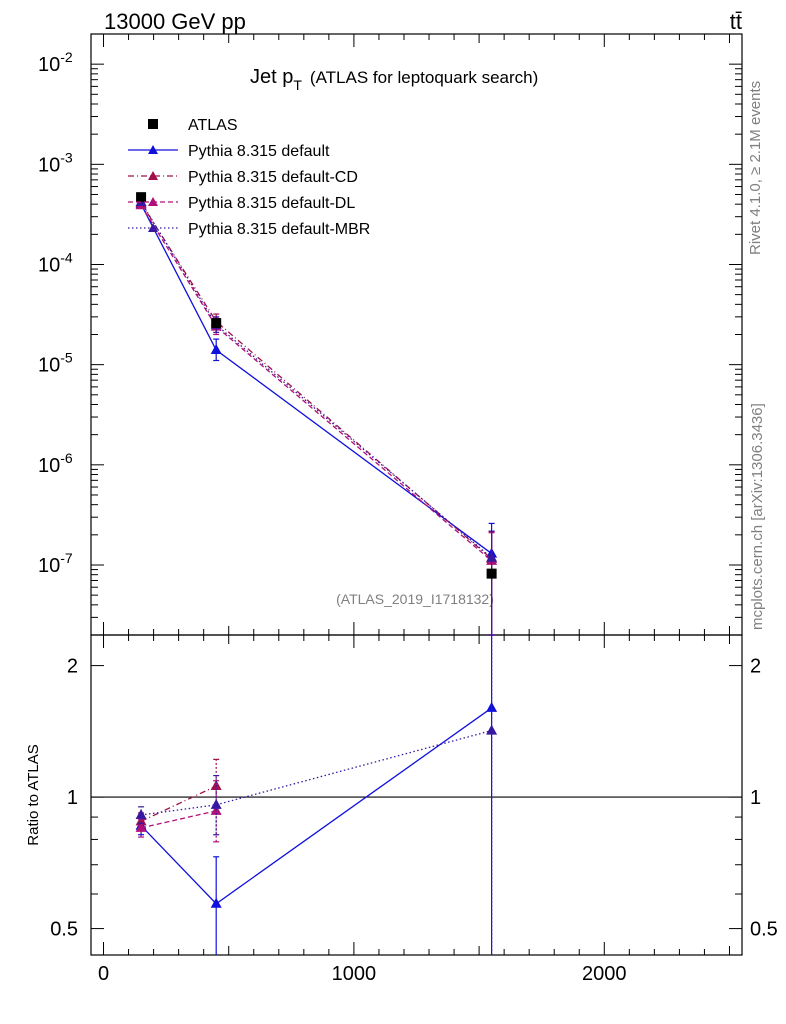  What do you see at coordinates (755, 168) in the screenshot?
I see `rivet-version-label: Rivet 4.1.0, ≥ 2.1M events` at bounding box center [755, 168].